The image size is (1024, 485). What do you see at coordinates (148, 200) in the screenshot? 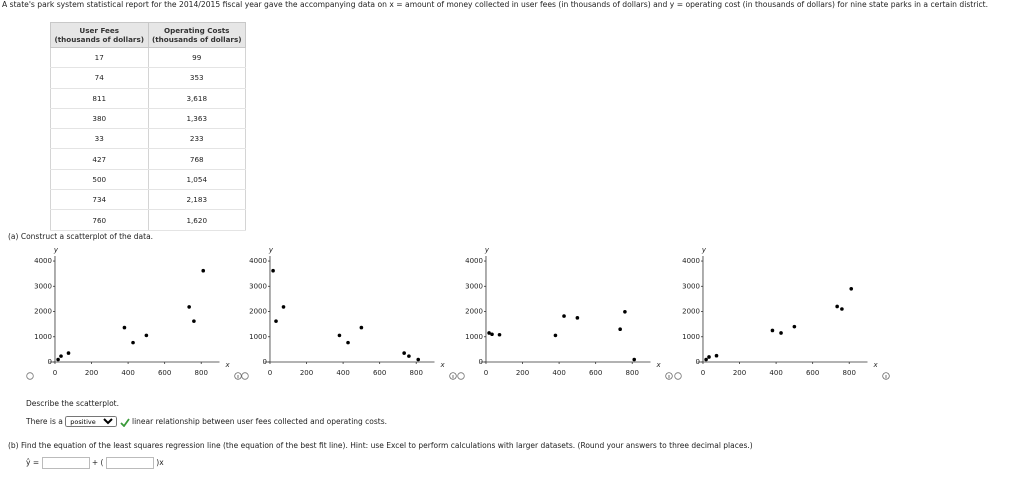
I see `table-row: 734 2,183` at bounding box center [148, 200].